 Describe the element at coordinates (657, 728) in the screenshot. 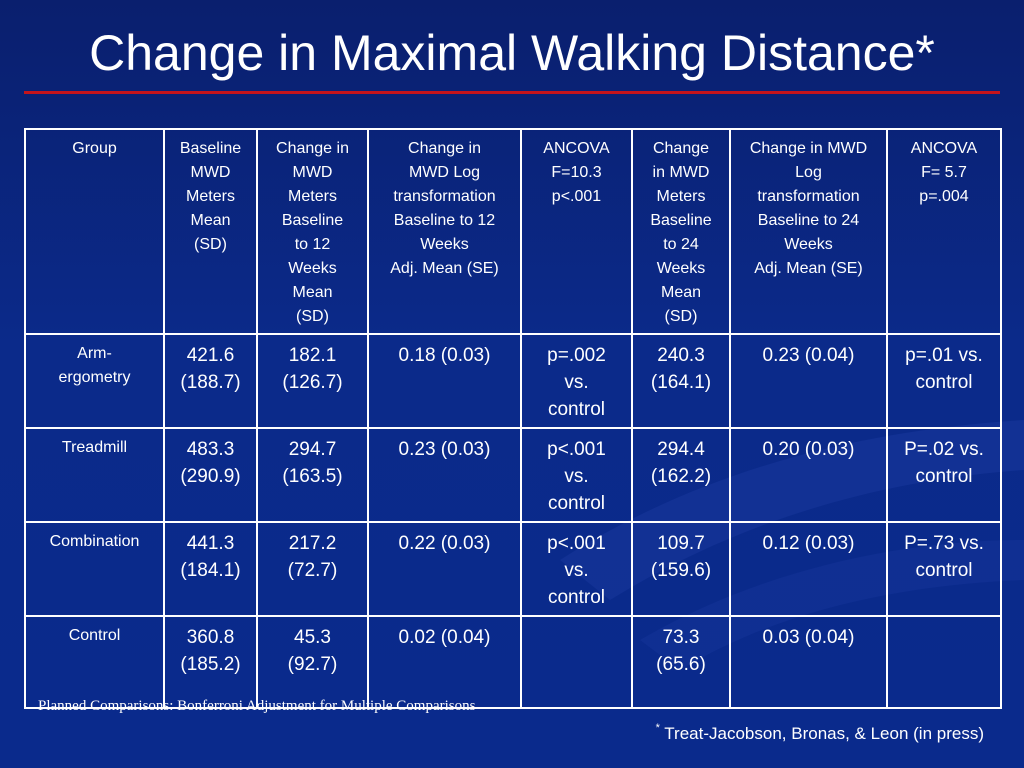

I see `citation-marker: *` at that location.